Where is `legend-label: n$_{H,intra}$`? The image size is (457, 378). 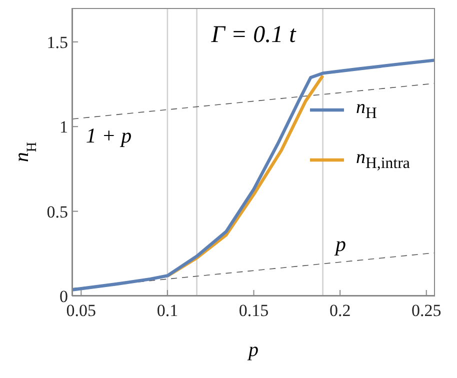 legend-label: n$_{H,intra}$ is located at coordinates (383, 159).